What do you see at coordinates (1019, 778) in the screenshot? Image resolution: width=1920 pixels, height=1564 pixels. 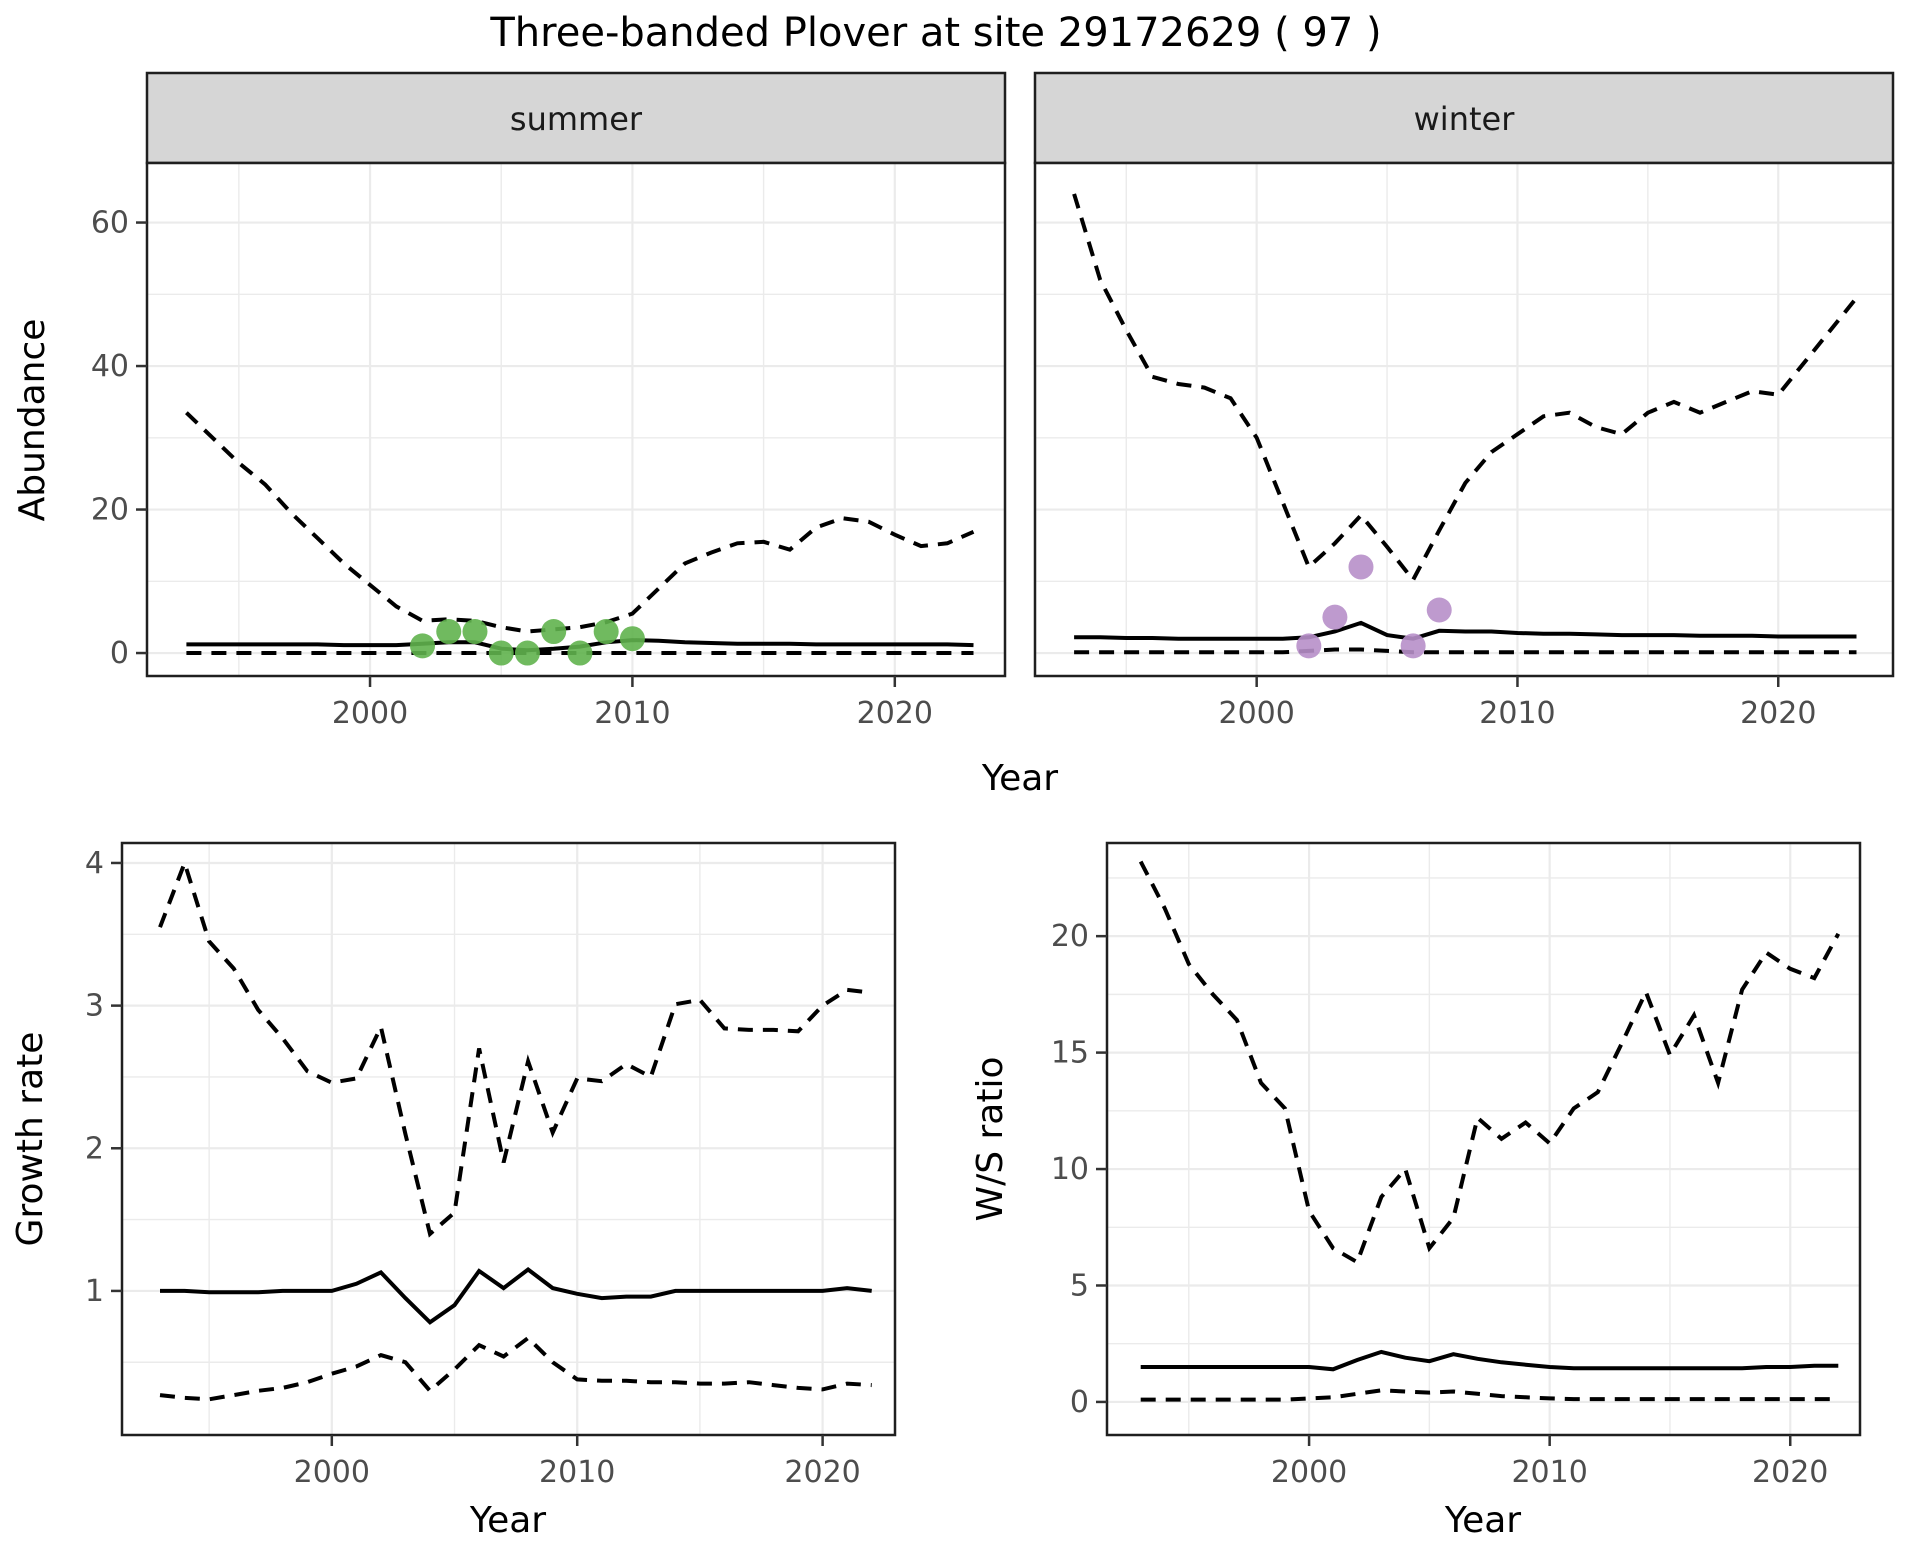 I see `x-axis-title-year-top: Year` at bounding box center [1019, 778].